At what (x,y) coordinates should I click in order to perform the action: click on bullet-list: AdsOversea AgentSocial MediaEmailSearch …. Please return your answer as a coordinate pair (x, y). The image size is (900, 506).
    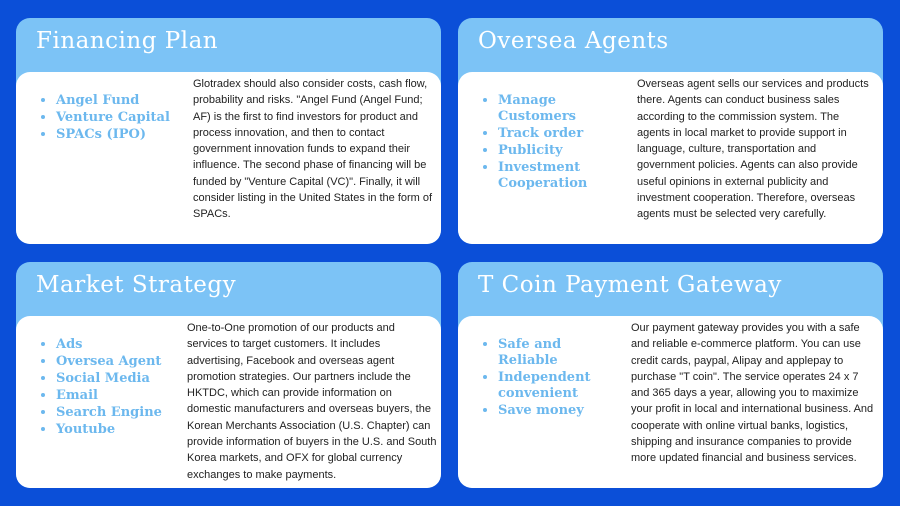
    Looking at the image, I should click on (112, 387).